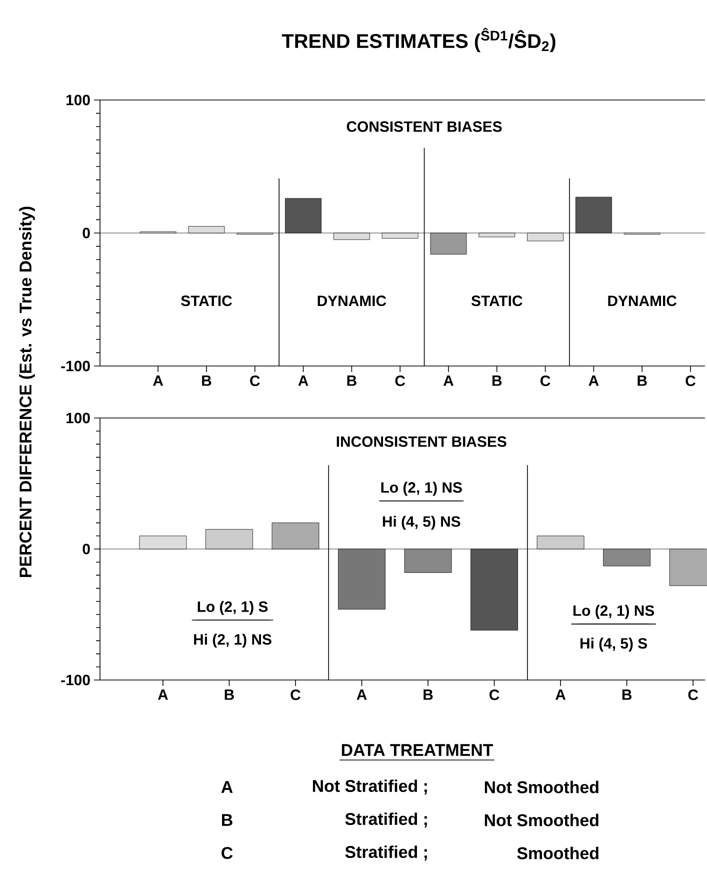 This screenshot has height=869, width=707. What do you see at coordinates (27, 392) in the screenshot?
I see `y-axis-title: PERCENT DIFFERENCE (Est. vs True Density)` at bounding box center [27, 392].